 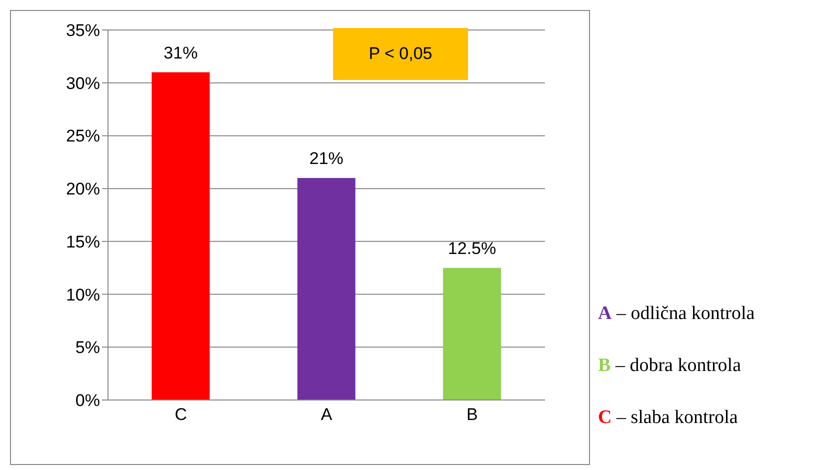 What do you see at coordinates (83, 189) in the screenshot?
I see `y-tick-label: 20%` at bounding box center [83, 189].